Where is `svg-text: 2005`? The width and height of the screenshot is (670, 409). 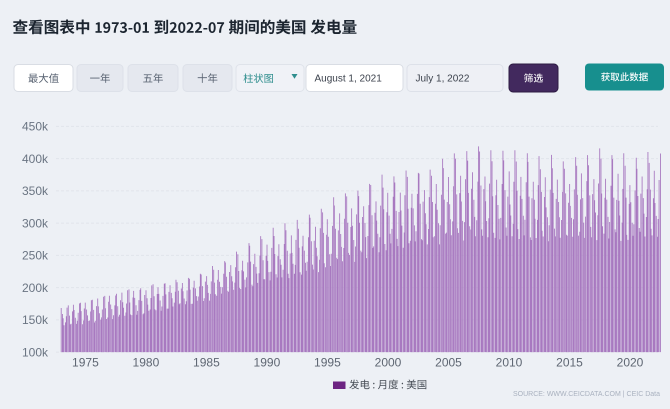
svg-text: 2005 is located at coordinates (448, 363).